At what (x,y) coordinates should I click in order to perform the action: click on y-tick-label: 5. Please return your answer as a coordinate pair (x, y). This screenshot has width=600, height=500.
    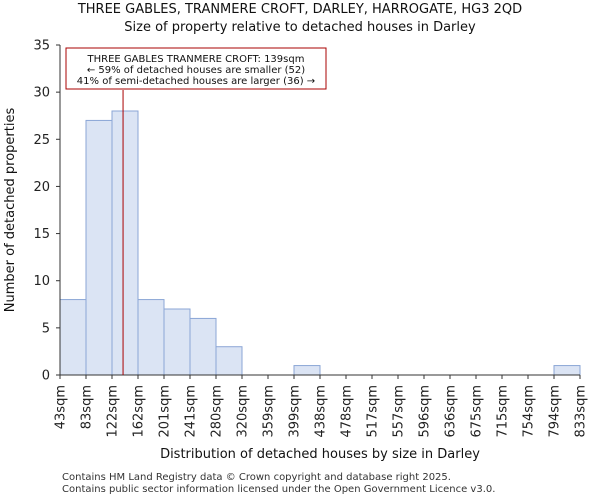
    Looking at the image, I should click on (46, 328).